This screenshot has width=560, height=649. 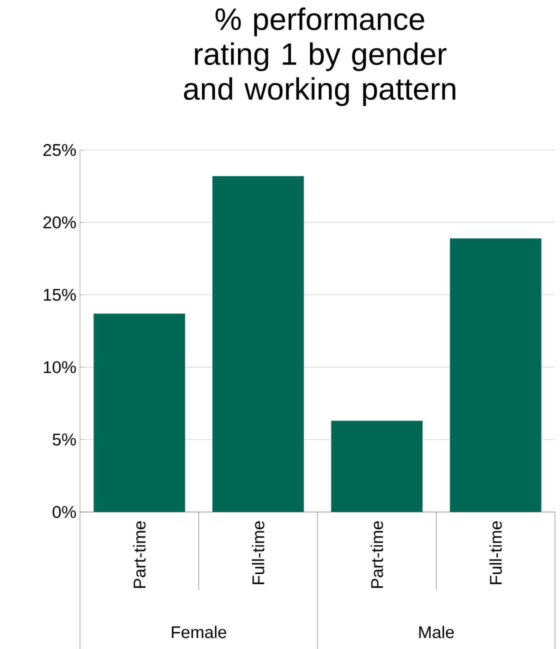 I want to click on text: Male, so click(x=436, y=632).